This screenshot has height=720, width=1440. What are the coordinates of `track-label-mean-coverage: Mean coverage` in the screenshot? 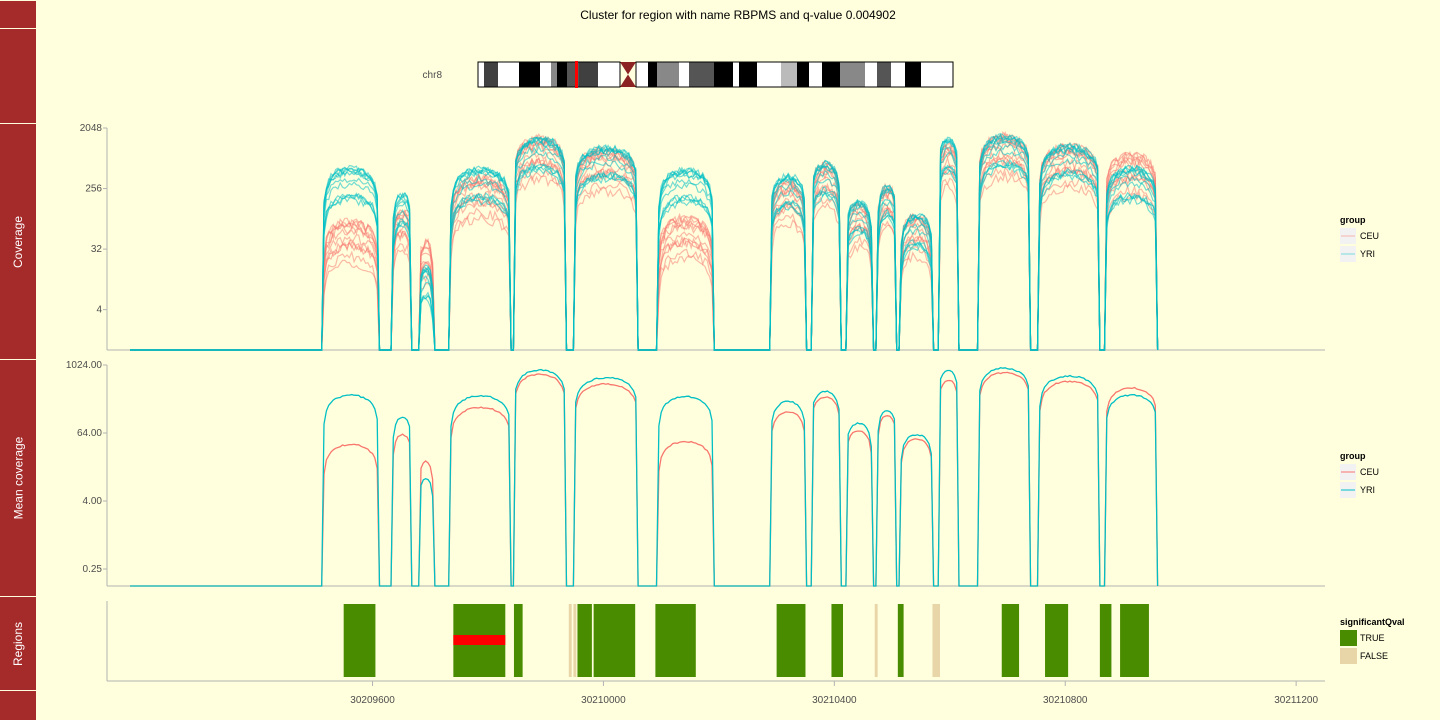 It's located at (18, 478).